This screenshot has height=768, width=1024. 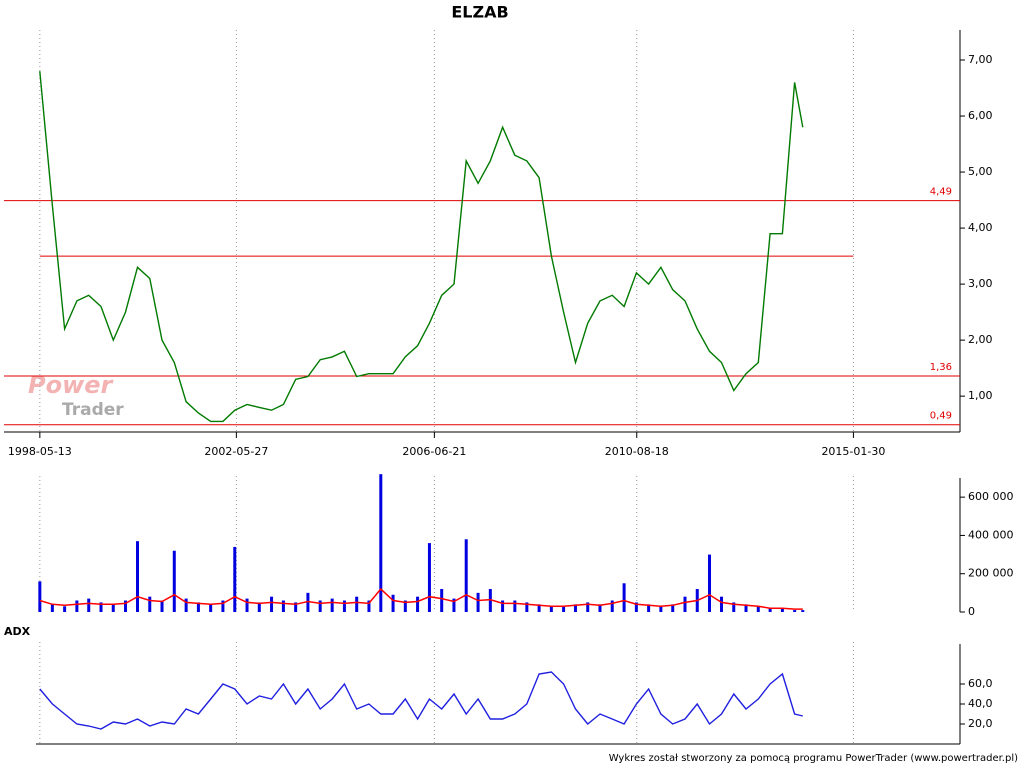 I want to click on y-tick-label: 400 000, so click(x=991, y=534).